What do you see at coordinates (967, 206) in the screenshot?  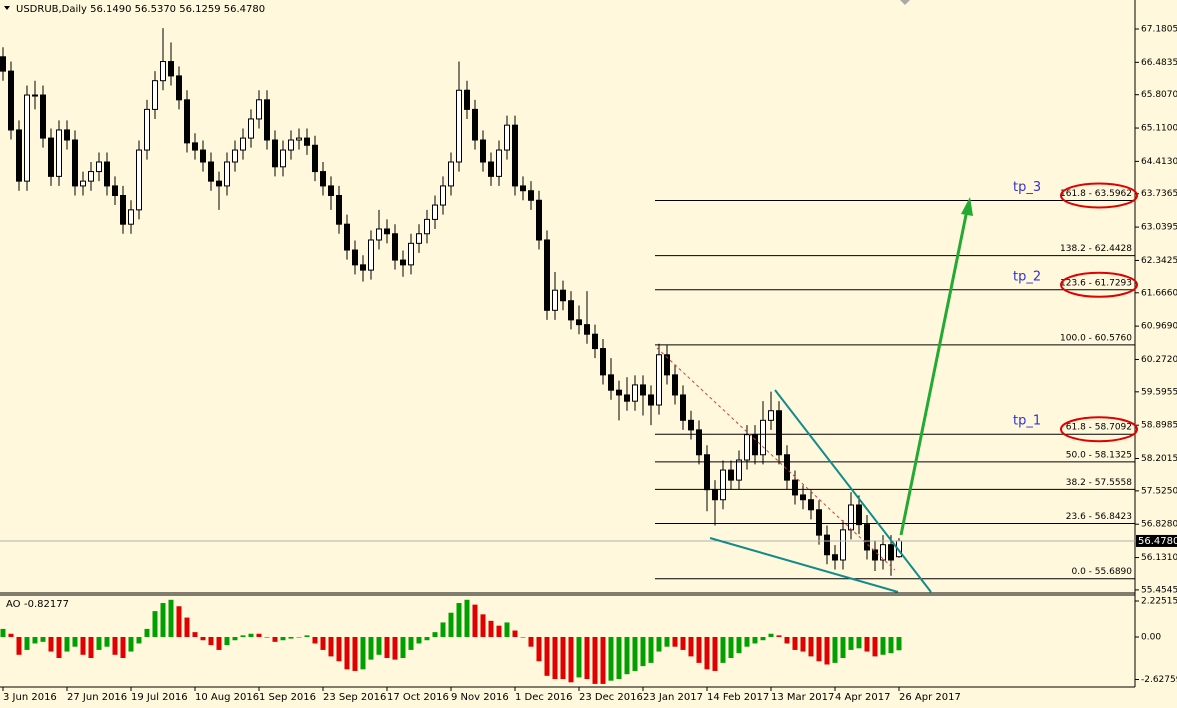 I see `target-arrowhead` at bounding box center [967, 206].